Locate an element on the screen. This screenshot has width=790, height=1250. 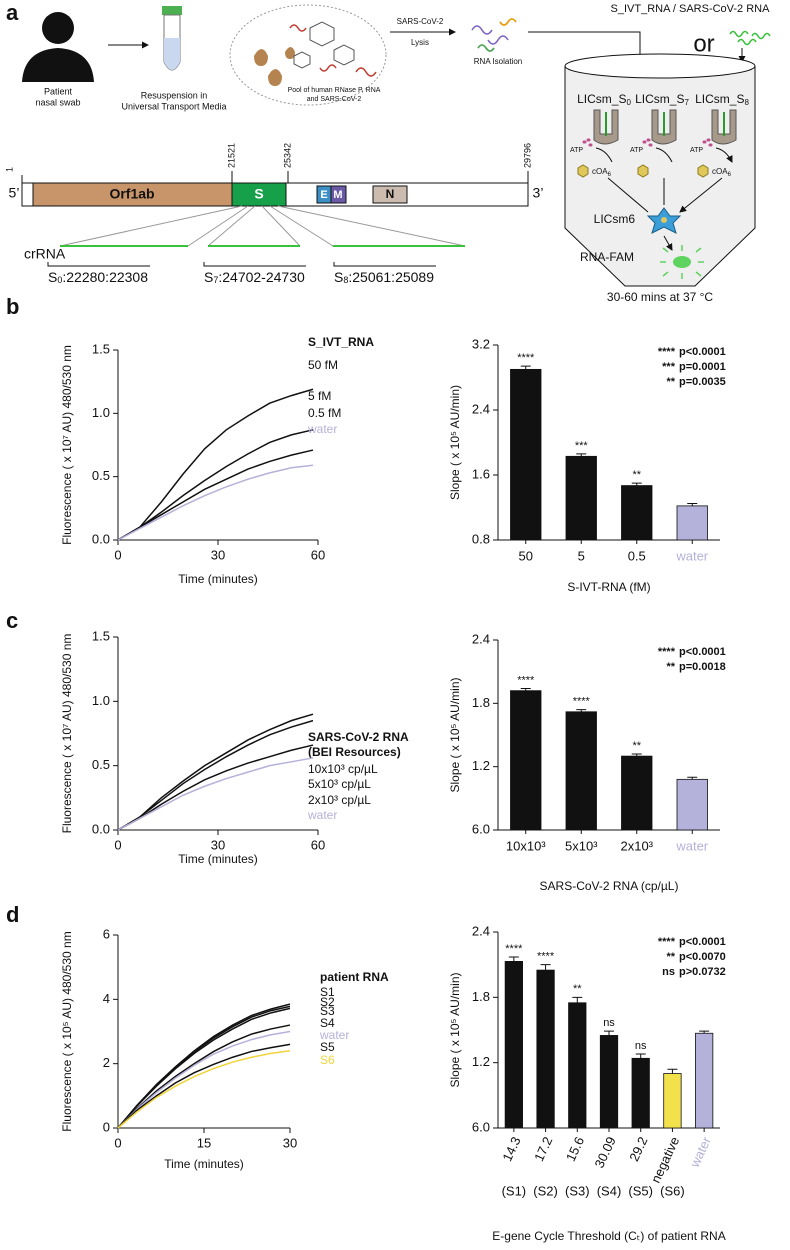
pool-label: Pool of human RNase P, RNA is located at coordinates (334, 90).